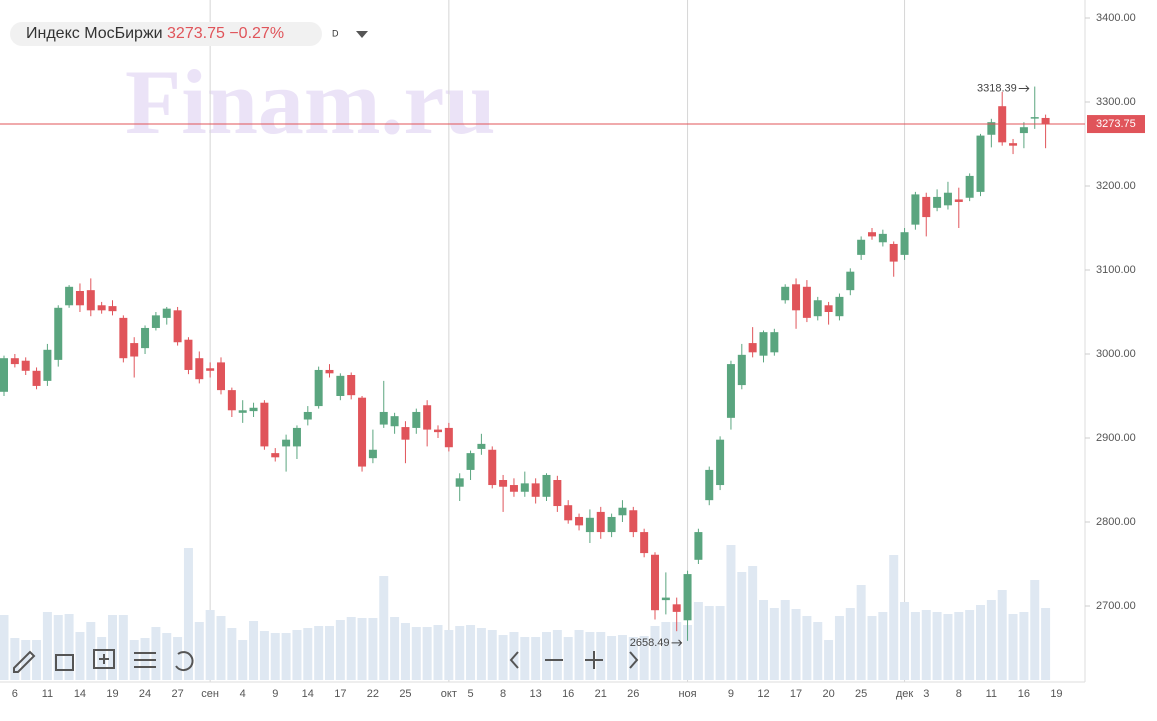 The height and width of the screenshot is (721, 1157). I want to click on scroll-left, so click(514, 660).